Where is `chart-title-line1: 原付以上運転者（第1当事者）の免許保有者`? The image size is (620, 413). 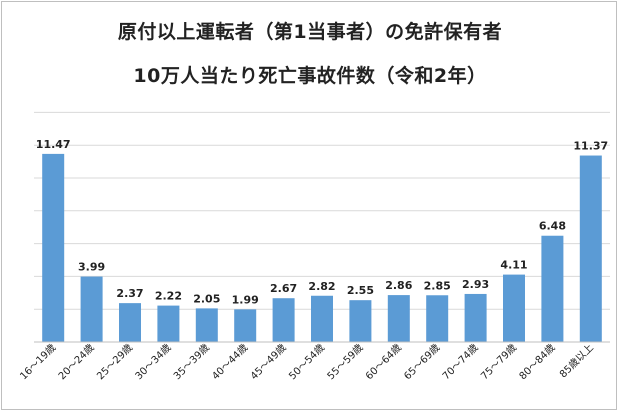 chart-title-line1: 原付以上運転者（第1当事者）の免許保有者 is located at coordinates (310, 32).